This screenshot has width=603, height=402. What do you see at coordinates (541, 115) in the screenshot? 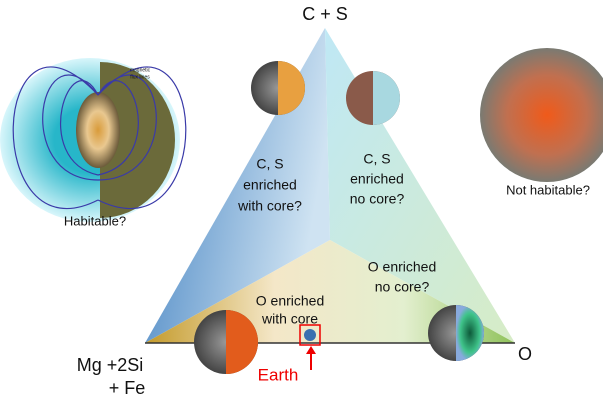
I see `planet` at bounding box center [541, 115].